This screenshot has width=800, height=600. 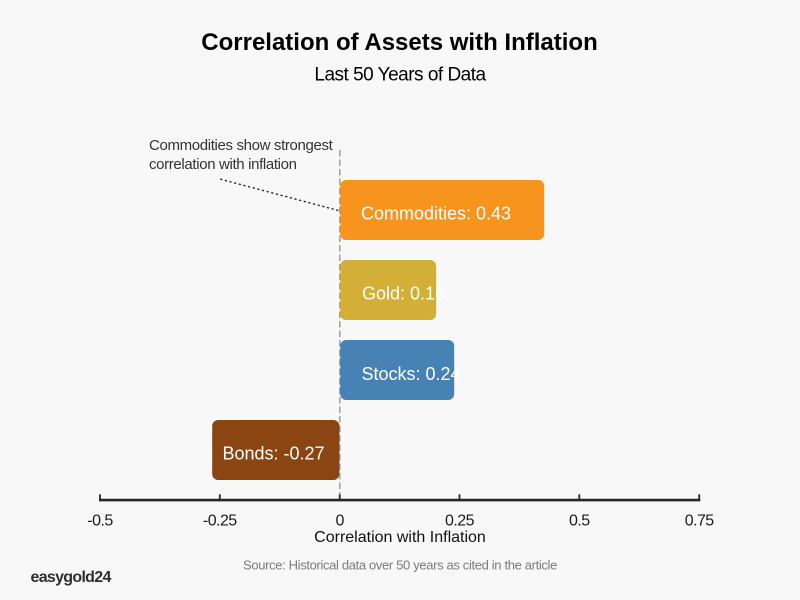 I want to click on svg-text: Commodities: 0.43, so click(x=436, y=214).